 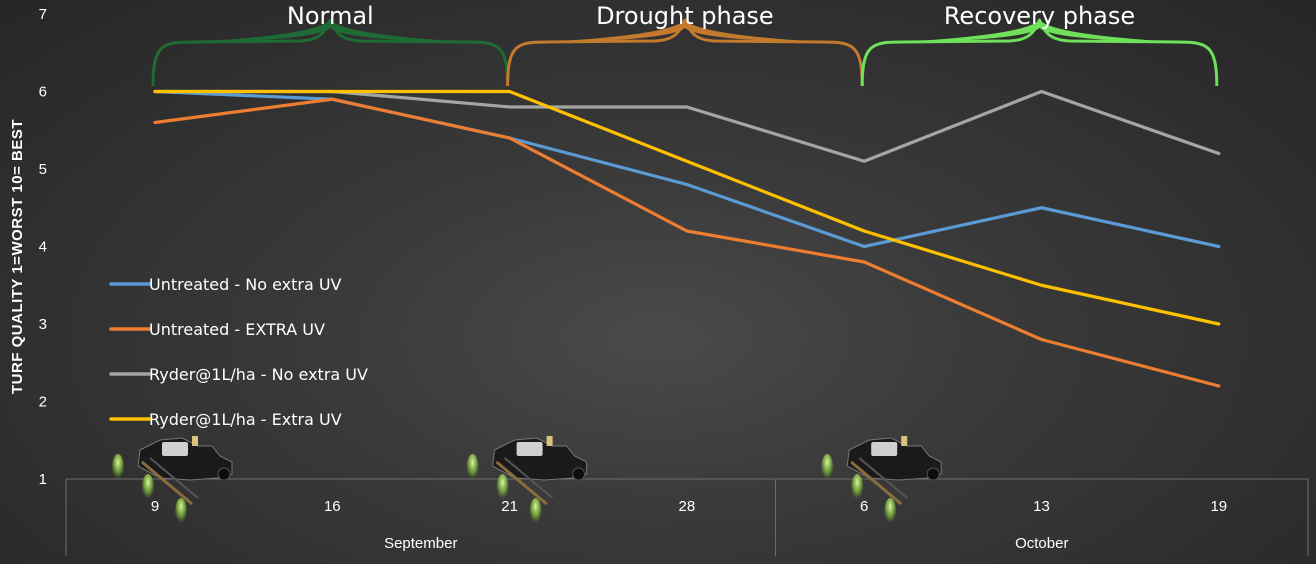 What do you see at coordinates (330, 16) in the screenshot?
I see `phase-label: Normal` at bounding box center [330, 16].